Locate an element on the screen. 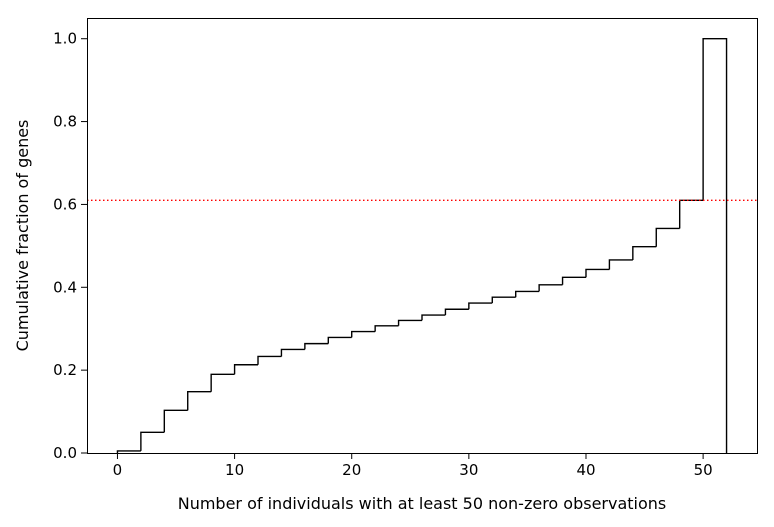 The image size is (774, 527). x-tick-label: 0 is located at coordinates (118, 470).